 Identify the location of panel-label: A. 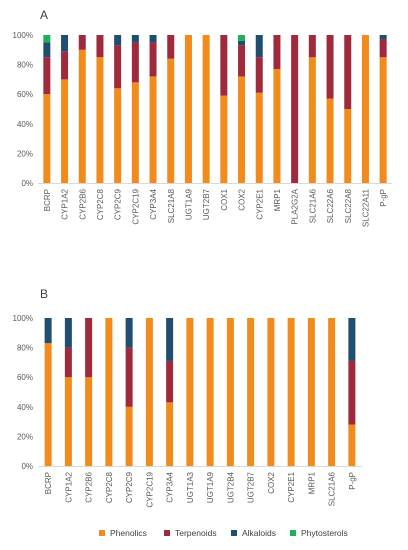
(44, 15).